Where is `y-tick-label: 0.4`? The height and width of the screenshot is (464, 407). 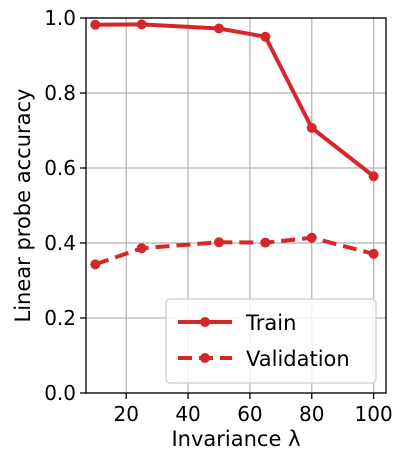 y-tick-label: 0.4 is located at coordinates (60, 243).